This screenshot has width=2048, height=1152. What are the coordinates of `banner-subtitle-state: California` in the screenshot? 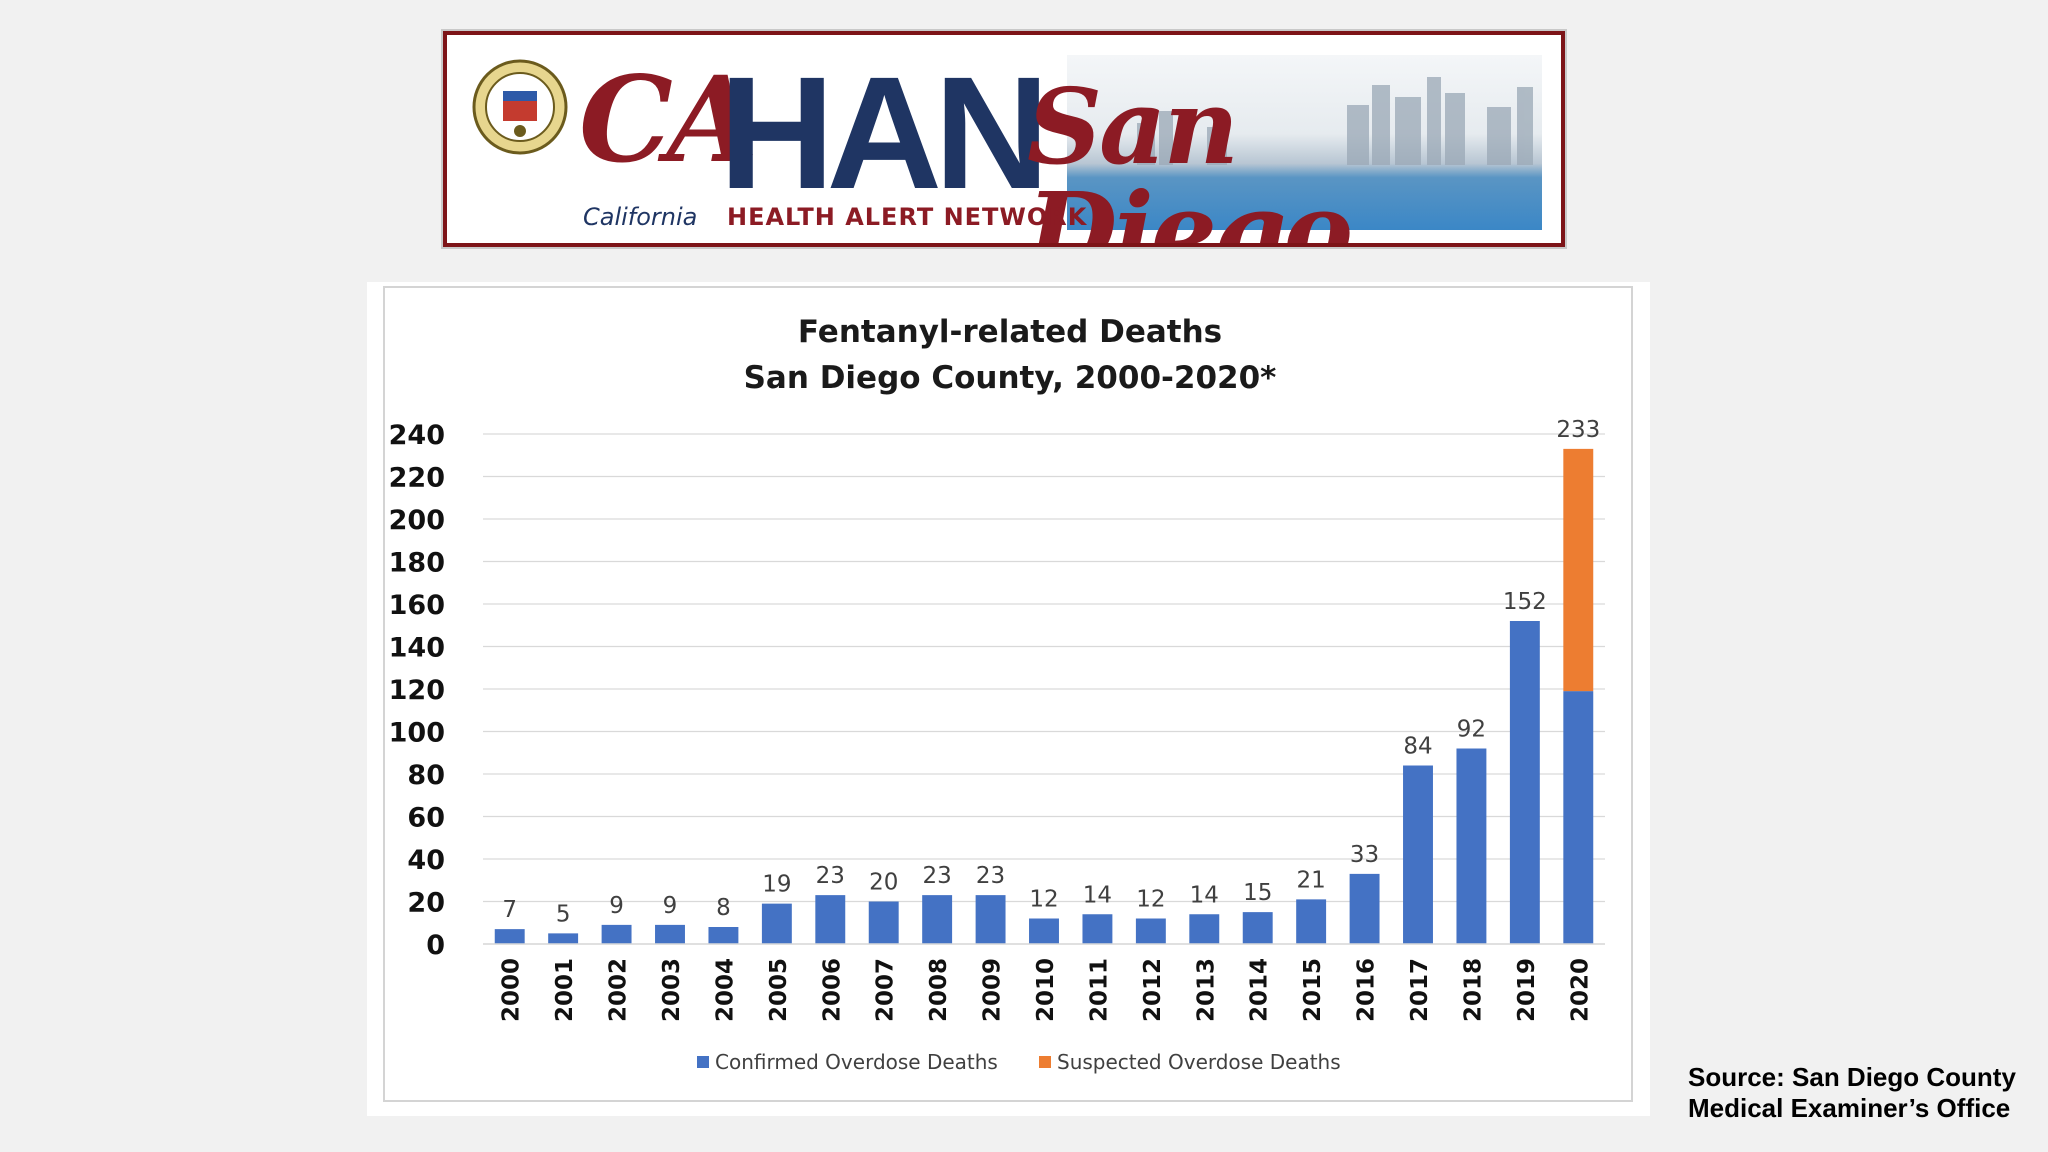 It's located at (640, 217).